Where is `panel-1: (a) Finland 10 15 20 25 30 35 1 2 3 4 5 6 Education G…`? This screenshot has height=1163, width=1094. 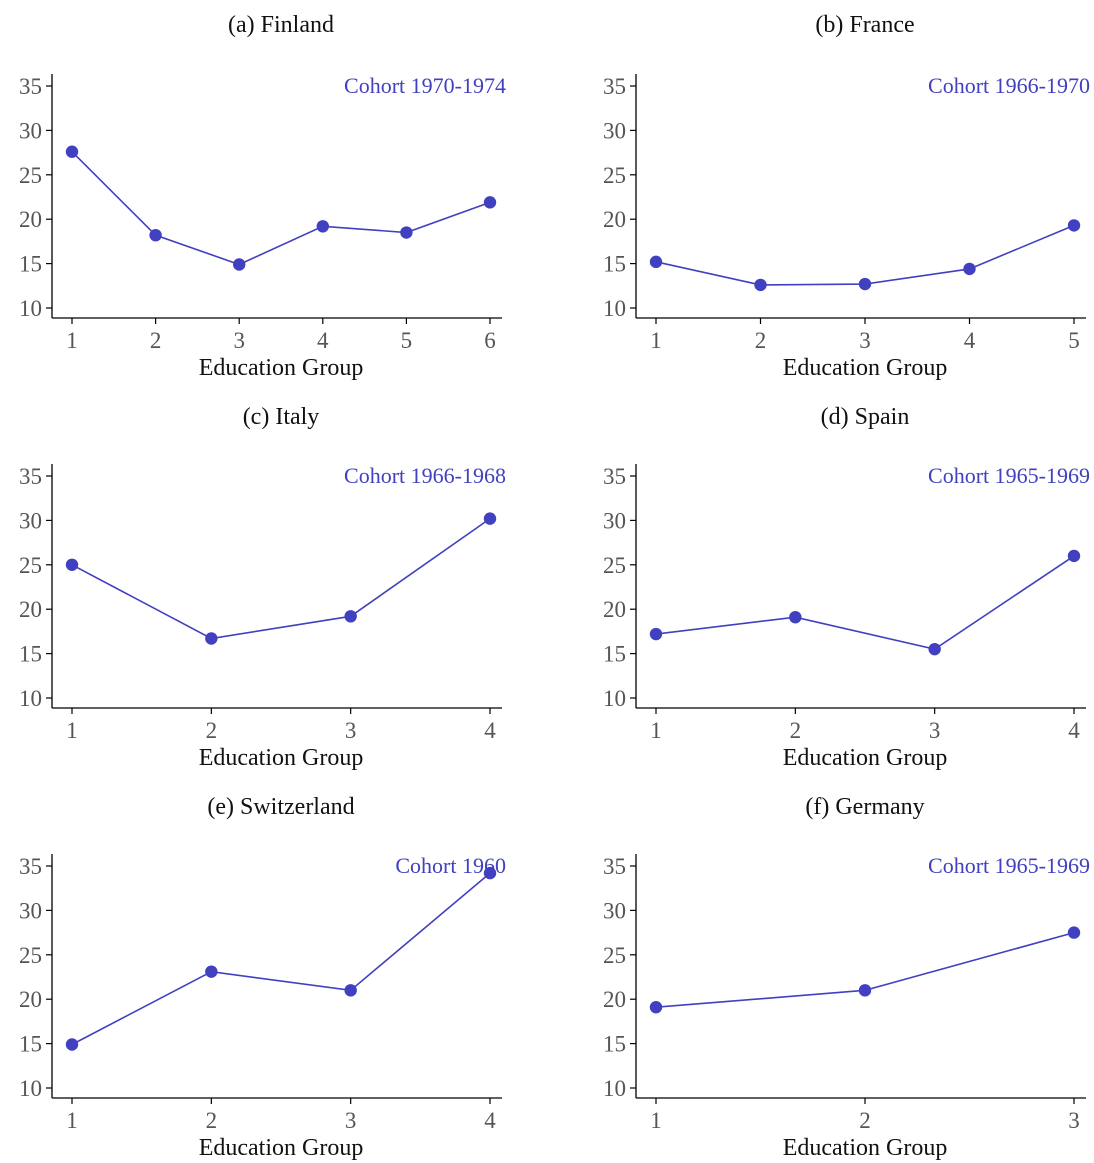 panel-1: (a) Finland 10 15 20 25 30 35 1 2 3 4 5 6 Education G… is located at coordinates (262, 196).